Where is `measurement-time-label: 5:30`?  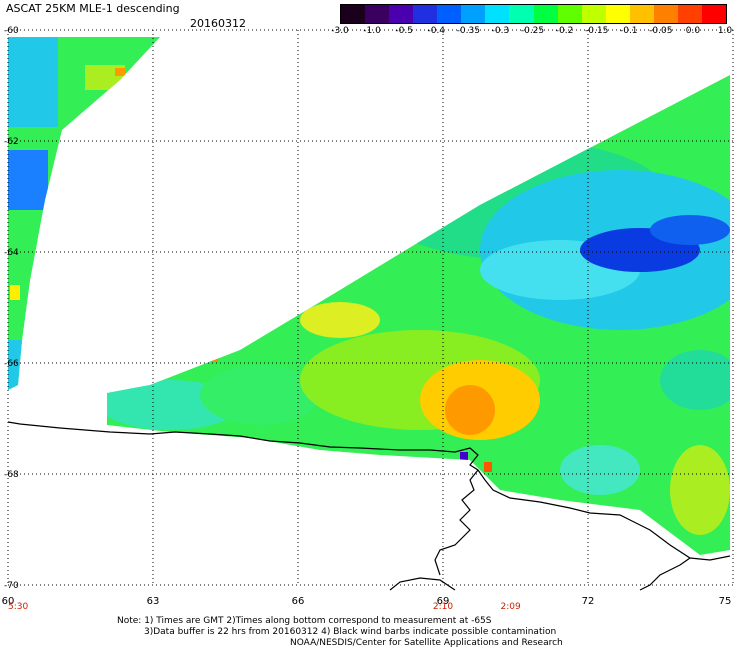
measurement-time-label: 5:30 is located at coordinates (18, 607).